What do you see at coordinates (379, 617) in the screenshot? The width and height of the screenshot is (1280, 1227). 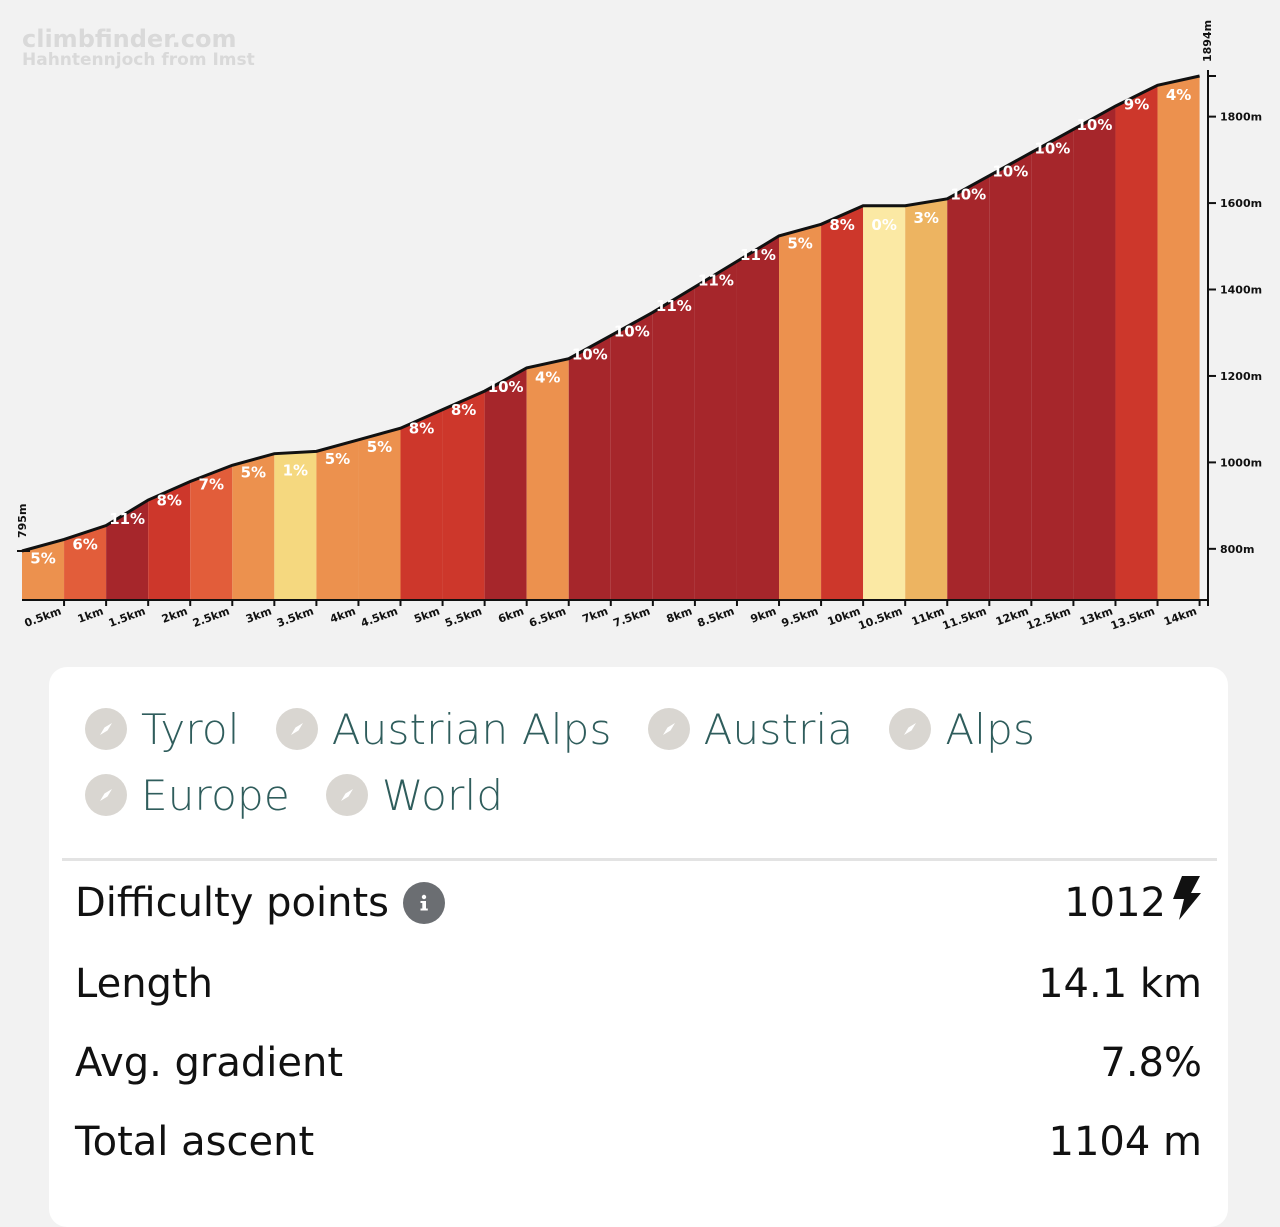 I see `x-tick-label: 4.5km` at bounding box center [379, 617].